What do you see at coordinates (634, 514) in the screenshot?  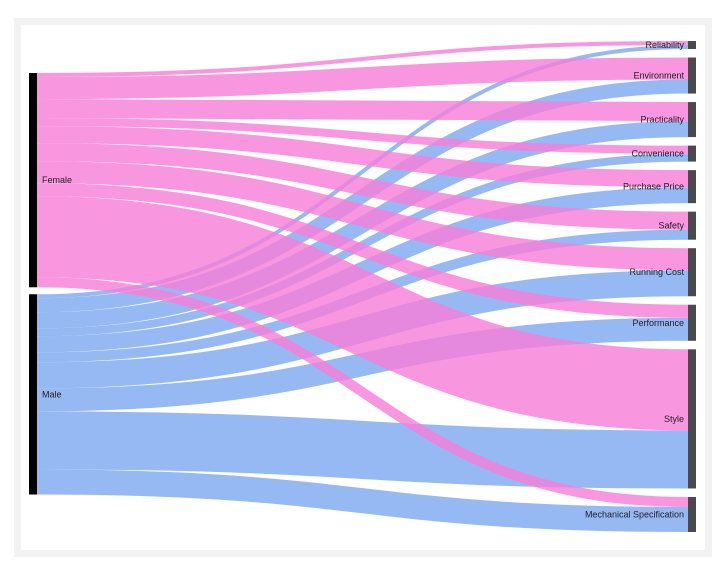 I see `node-label-mechanical-specification: Mechanical Specification` at bounding box center [634, 514].